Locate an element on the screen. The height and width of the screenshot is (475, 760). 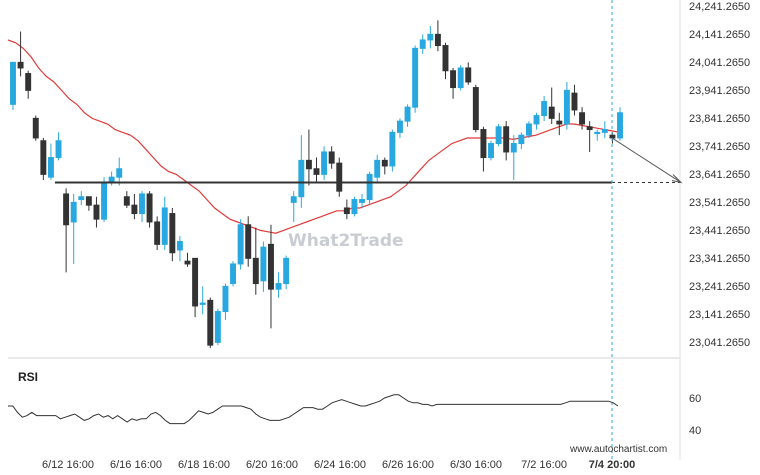
rsi-tick-label: 40 is located at coordinates (695, 431).